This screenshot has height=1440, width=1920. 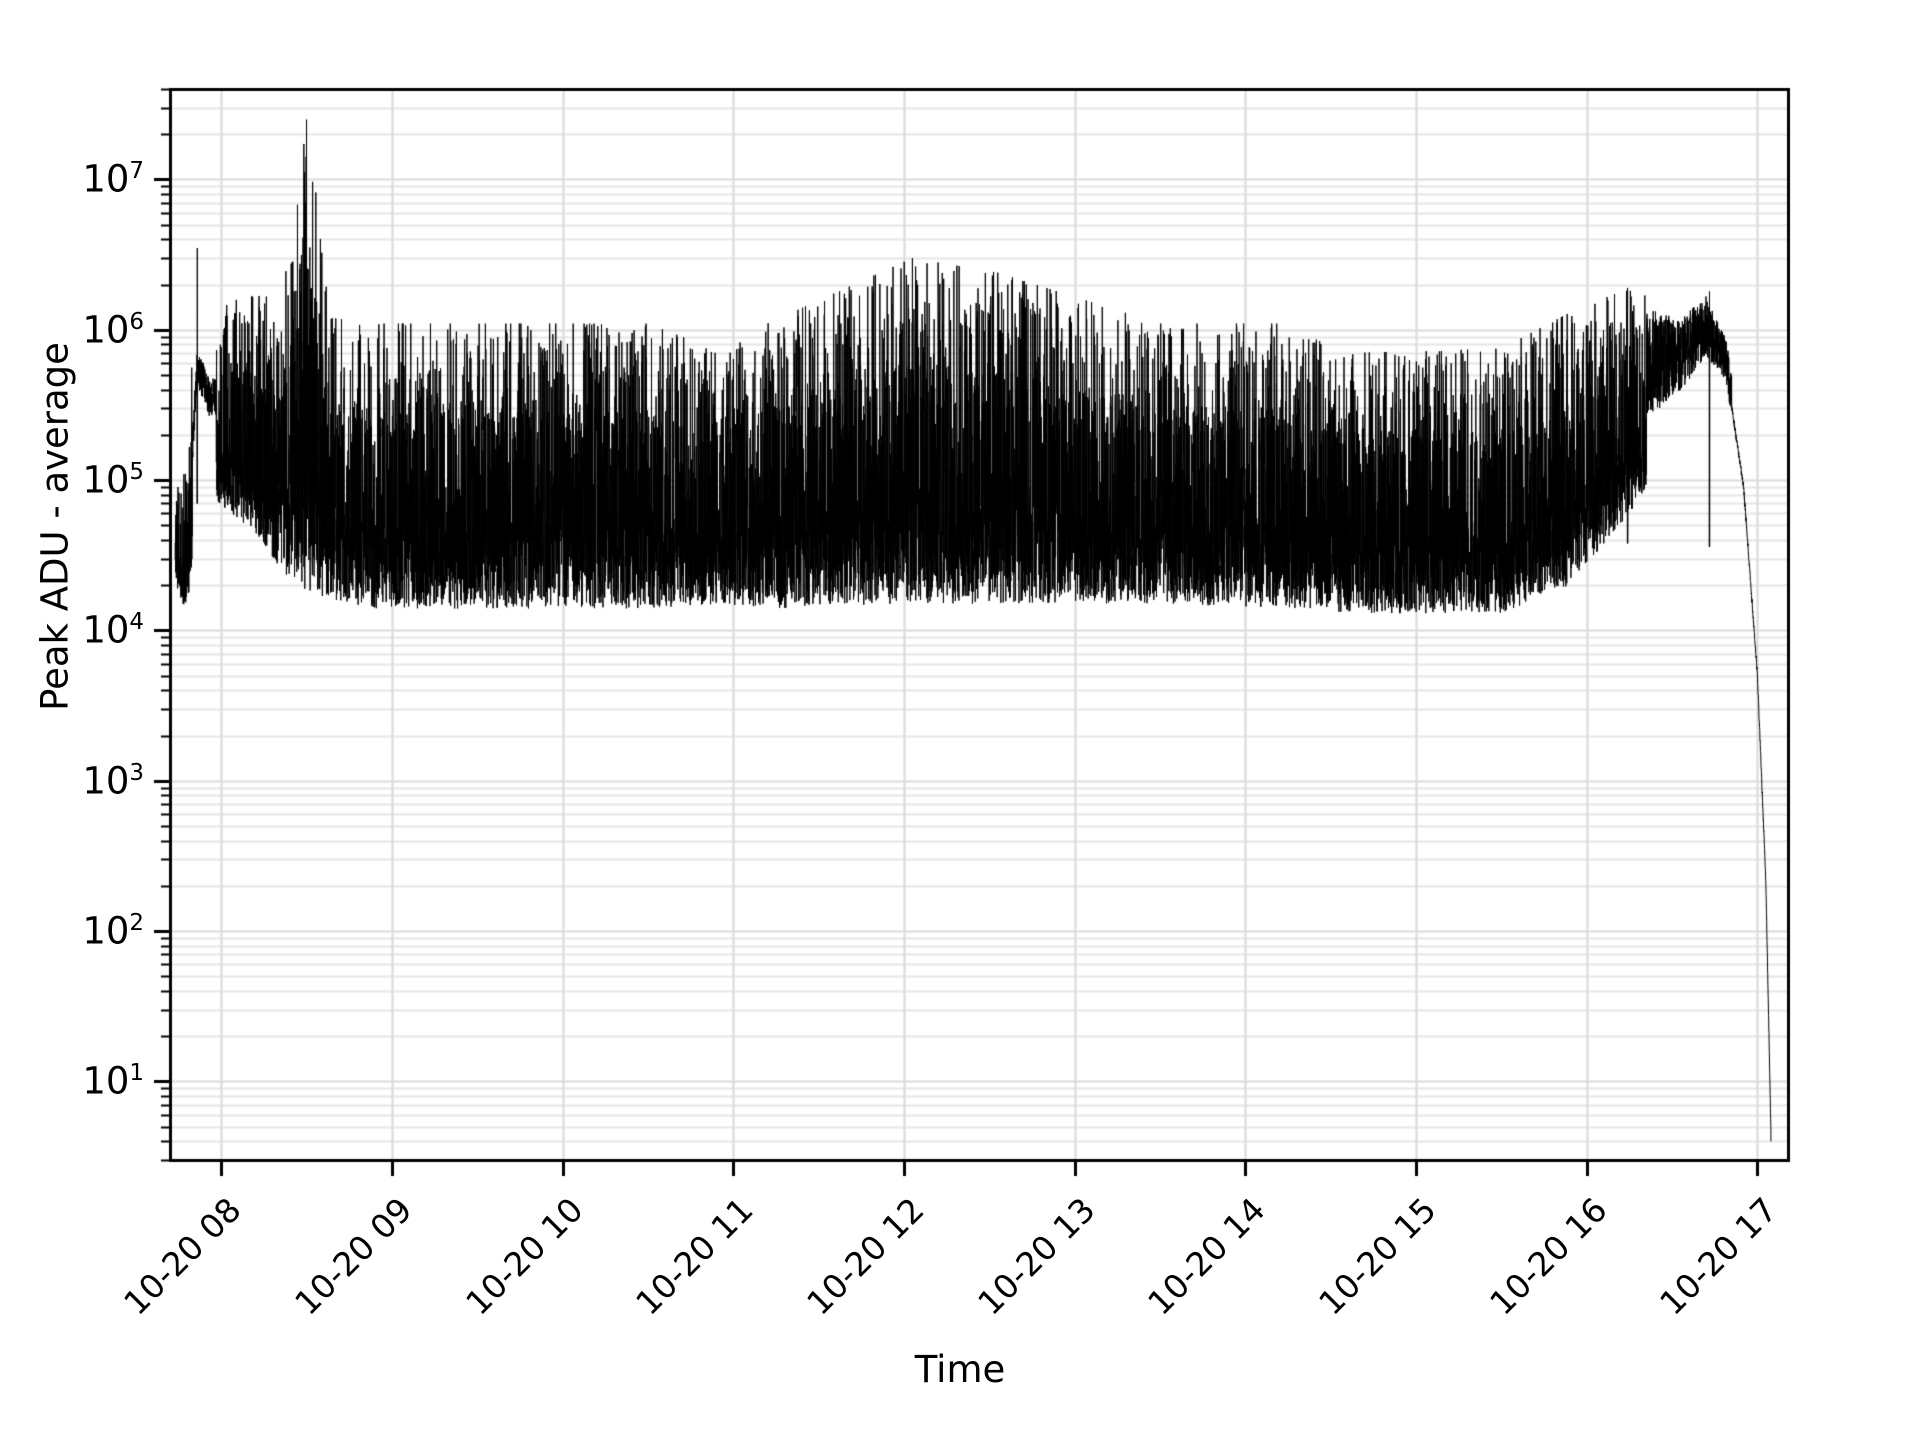 I want to click on y-tick-label: 103, so click(x=72, y=780).